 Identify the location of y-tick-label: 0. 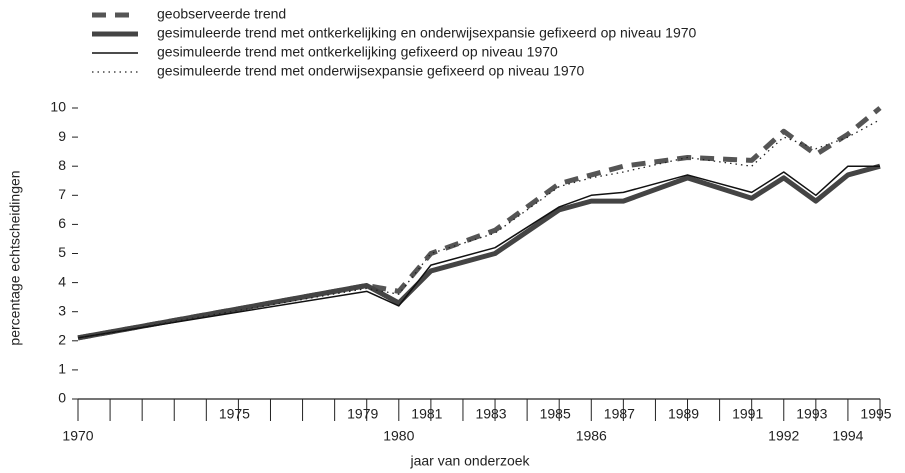
(62, 398).